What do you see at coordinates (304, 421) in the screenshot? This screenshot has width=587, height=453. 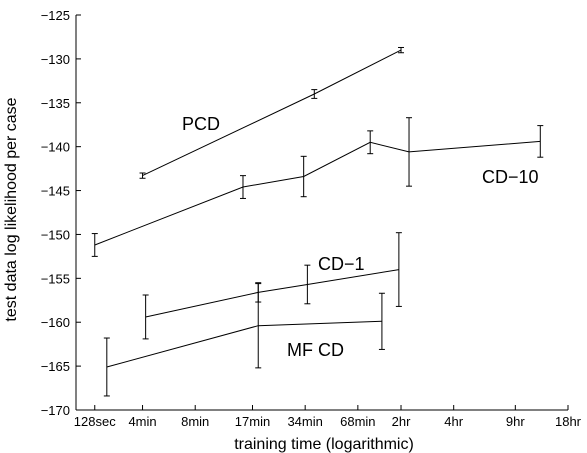 I see `x-tick-label: 34min` at bounding box center [304, 421].